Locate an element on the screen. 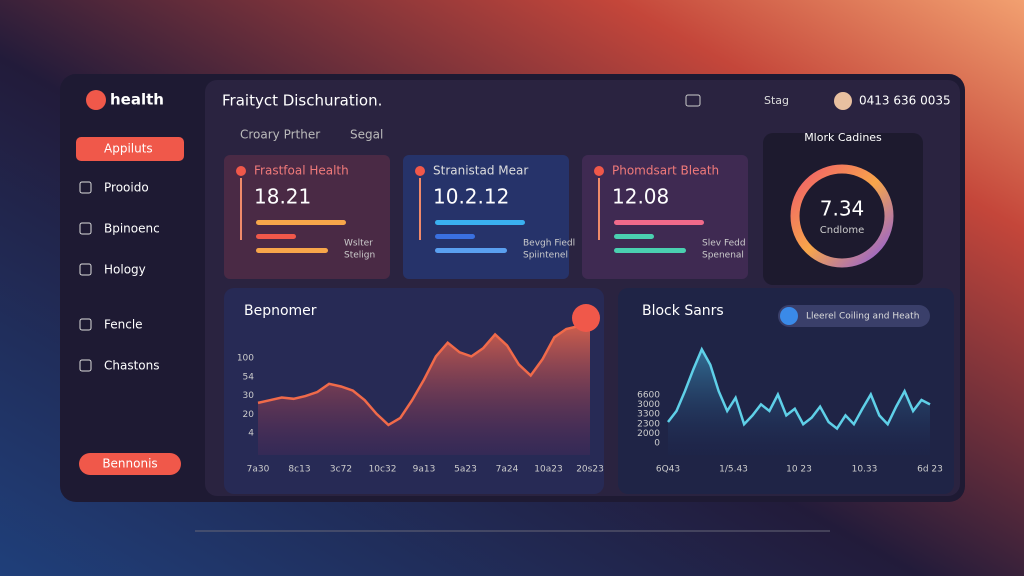  nav-item: Chastons is located at coordinates (132, 366).